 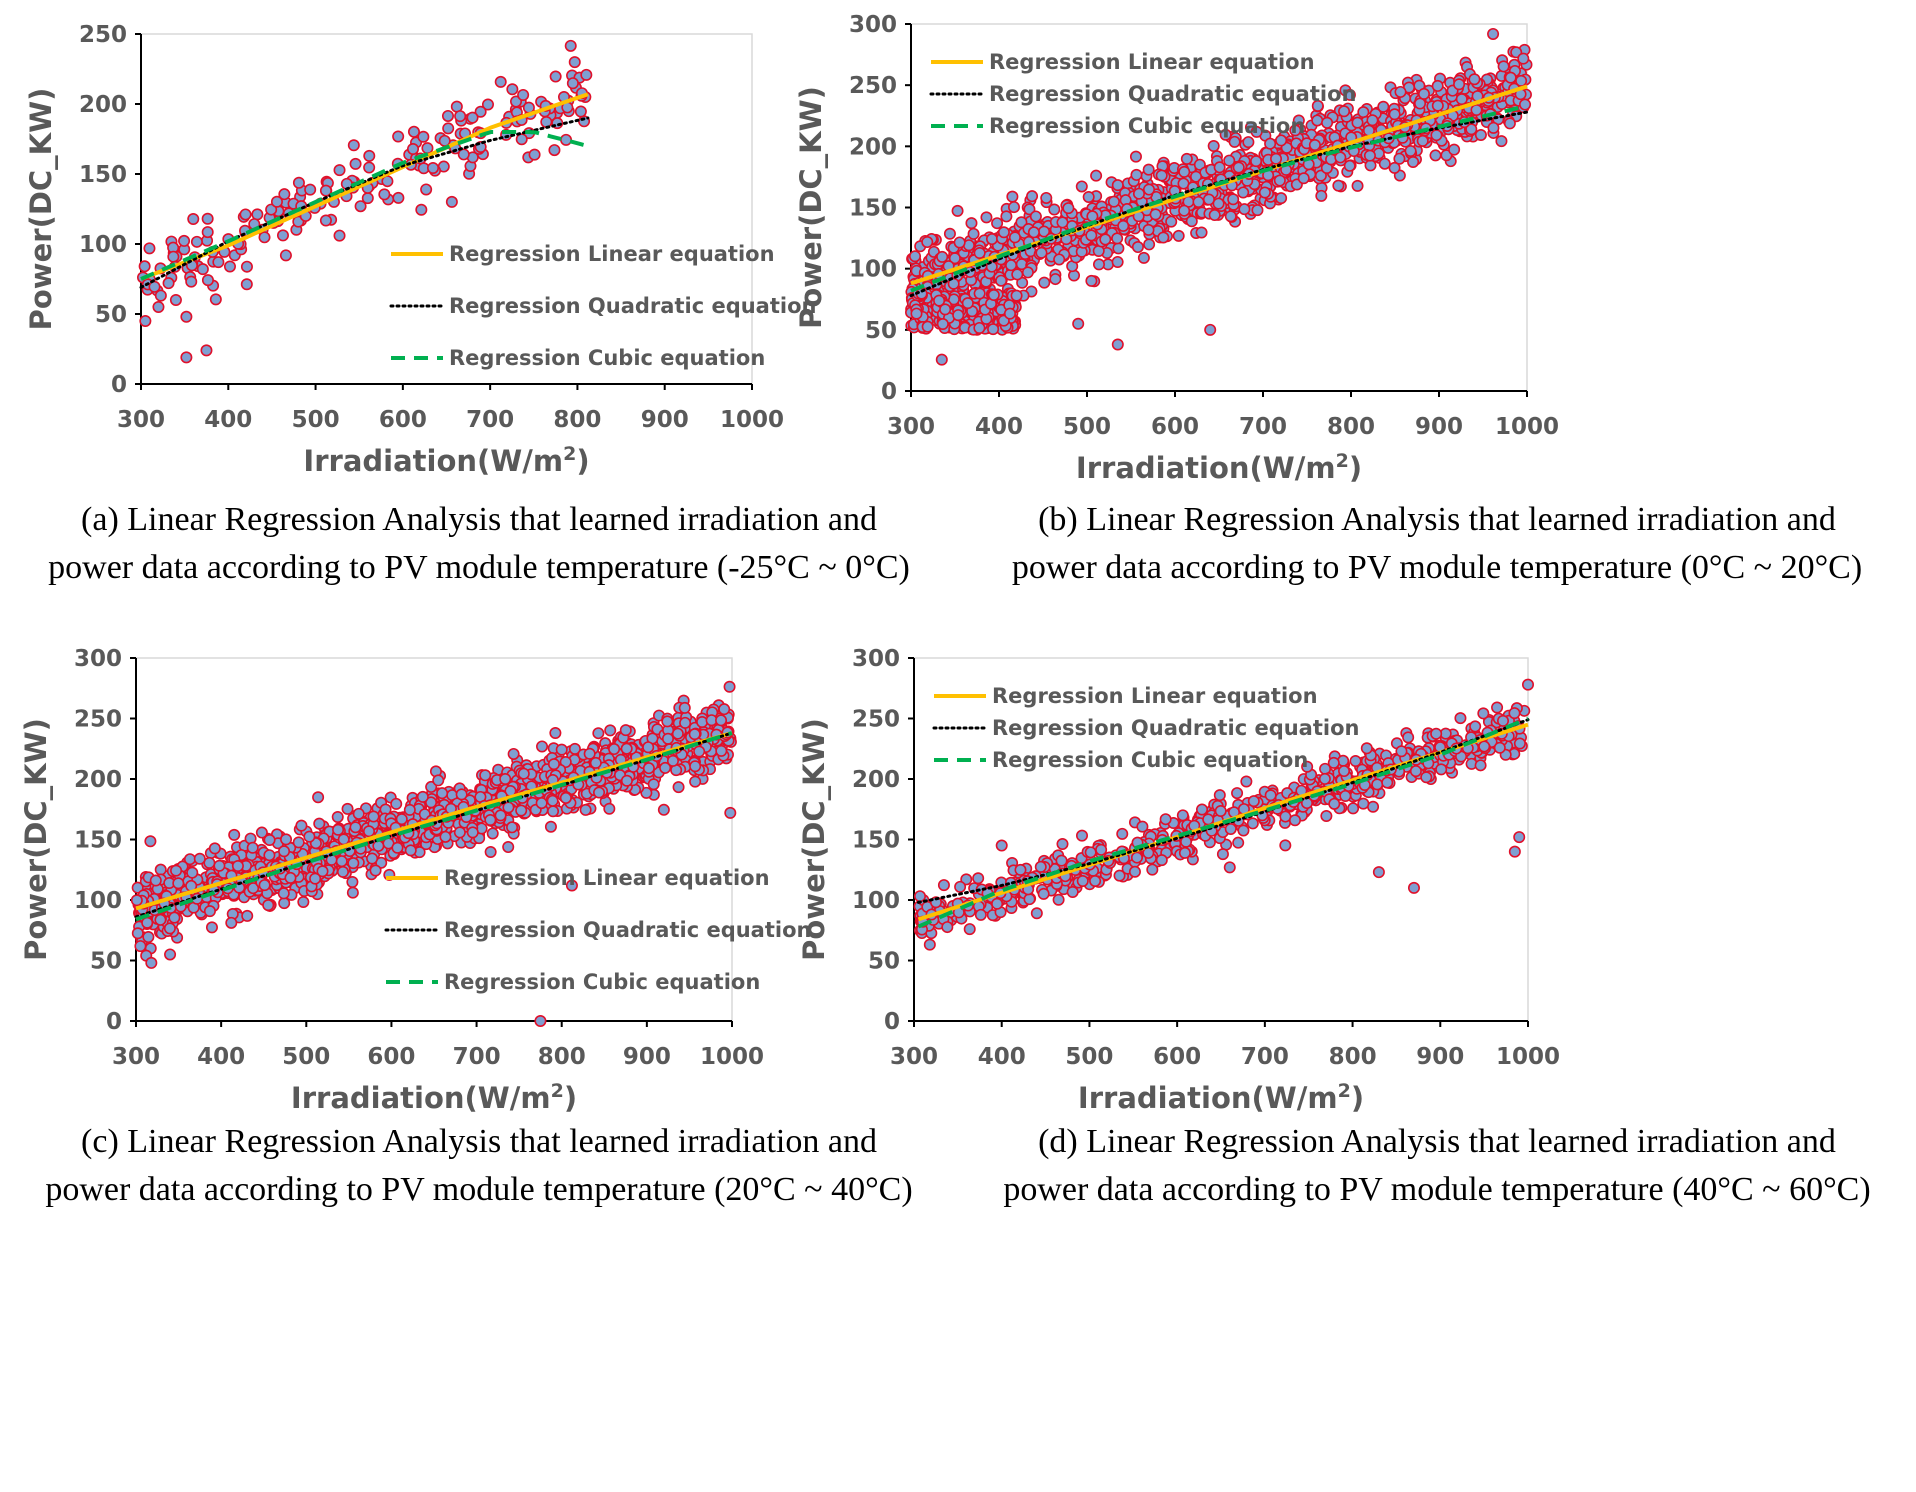 What do you see at coordinates (876, 659) in the screenshot?
I see `y-tick-label: 300` at bounding box center [876, 659].